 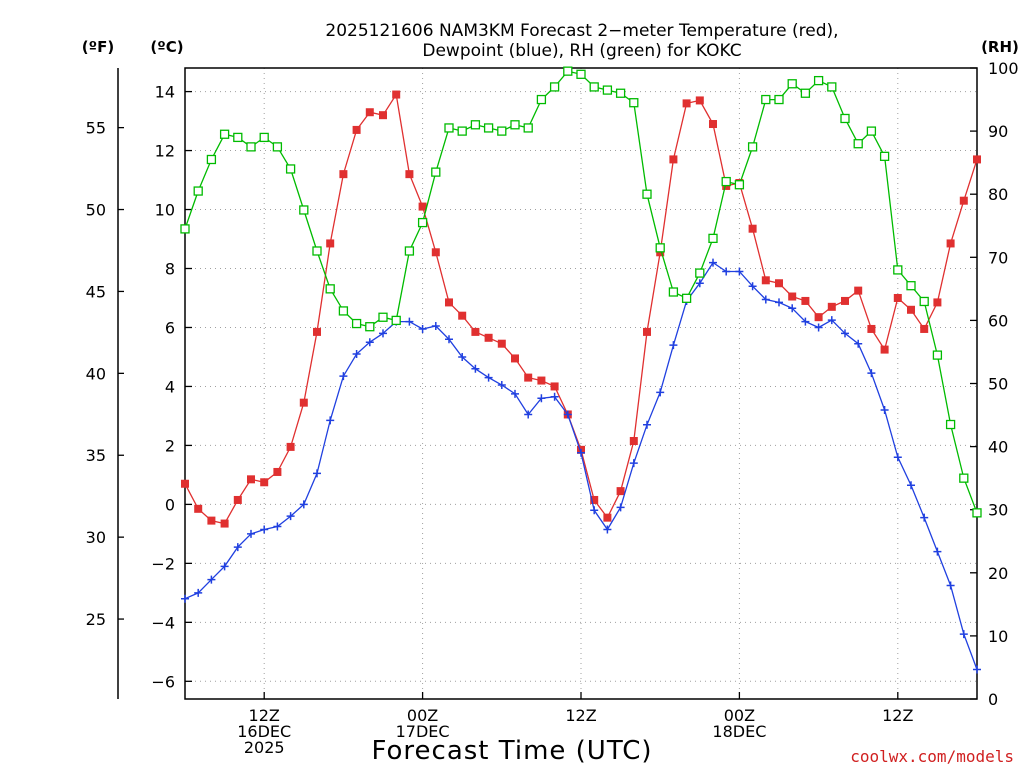 What do you see at coordinates (264, 731) in the screenshot?
I see `time-tick-label: 16DEC` at bounding box center [264, 731].